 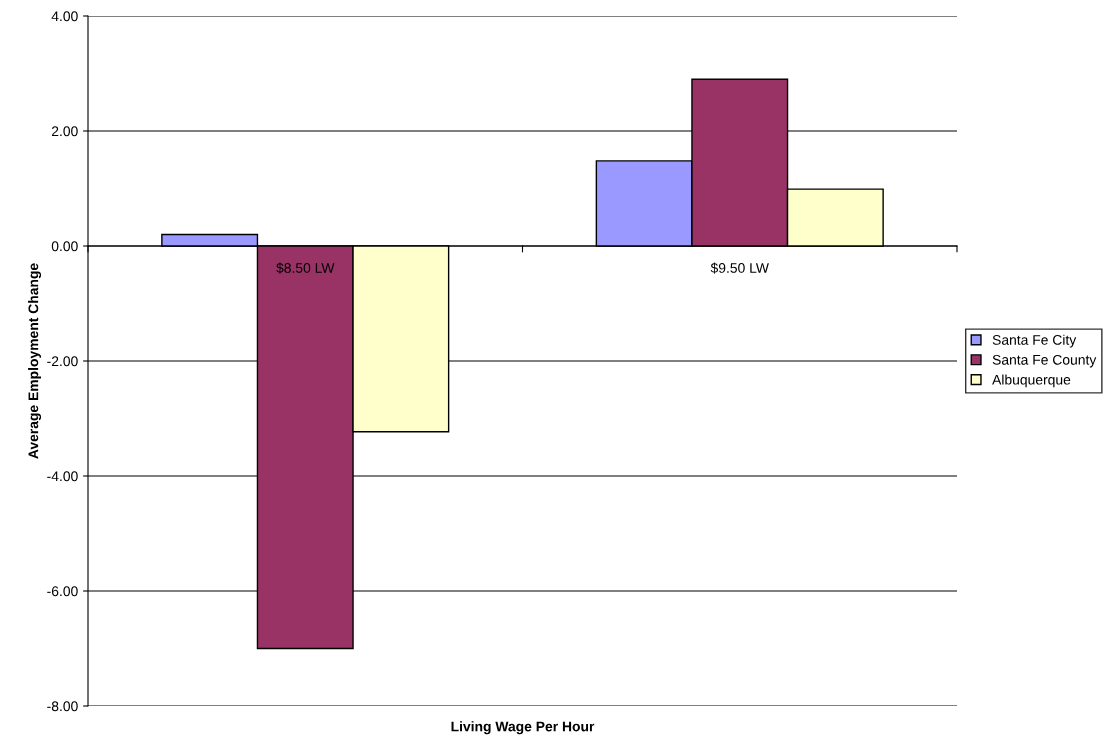 What do you see at coordinates (64, 246) in the screenshot?
I see `y-tick-label: 0.00` at bounding box center [64, 246].